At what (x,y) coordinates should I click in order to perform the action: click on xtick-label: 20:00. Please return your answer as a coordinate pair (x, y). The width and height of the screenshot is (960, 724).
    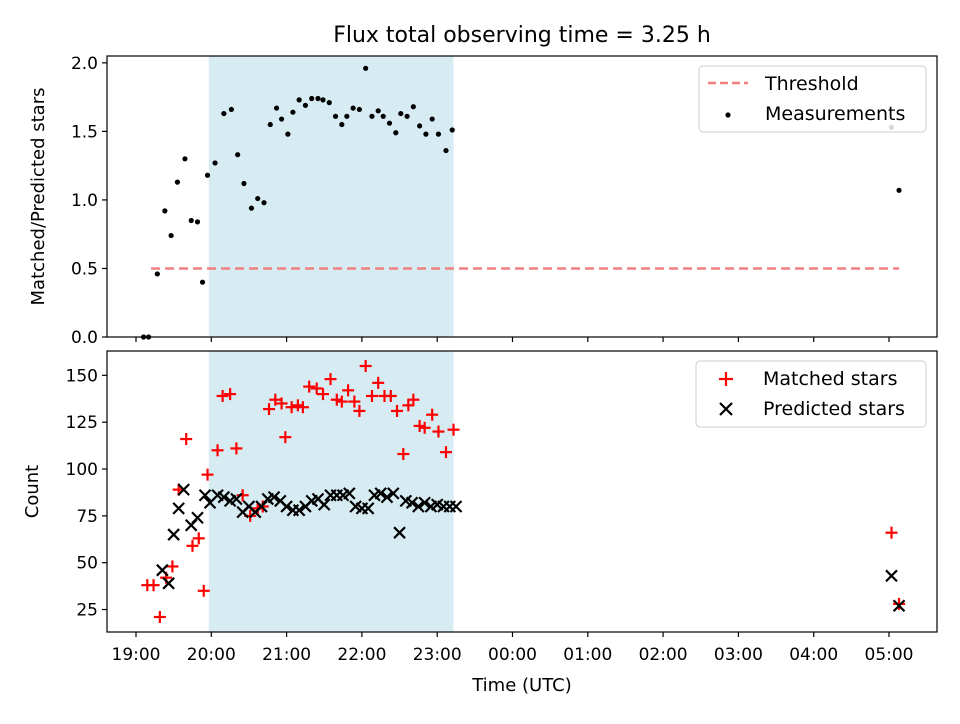
    Looking at the image, I should click on (211, 655).